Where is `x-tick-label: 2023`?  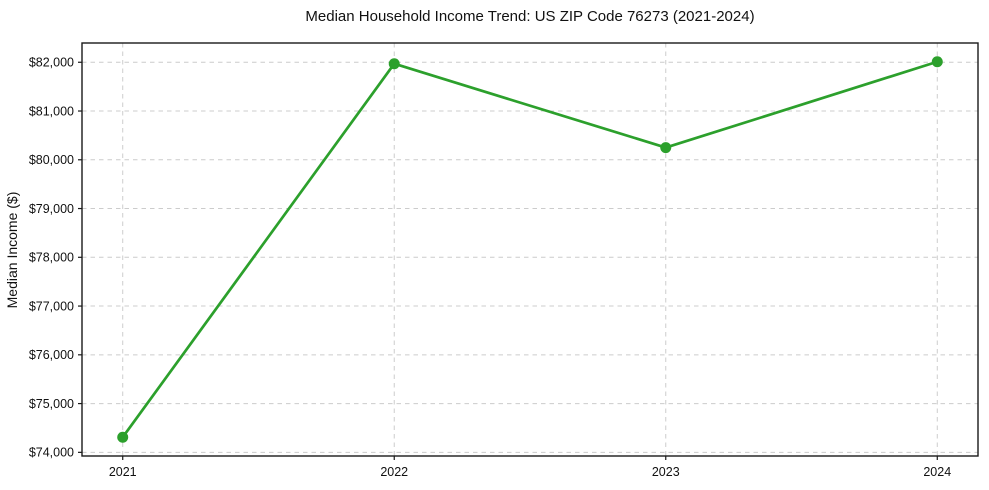 x-tick-label: 2023 is located at coordinates (666, 472).